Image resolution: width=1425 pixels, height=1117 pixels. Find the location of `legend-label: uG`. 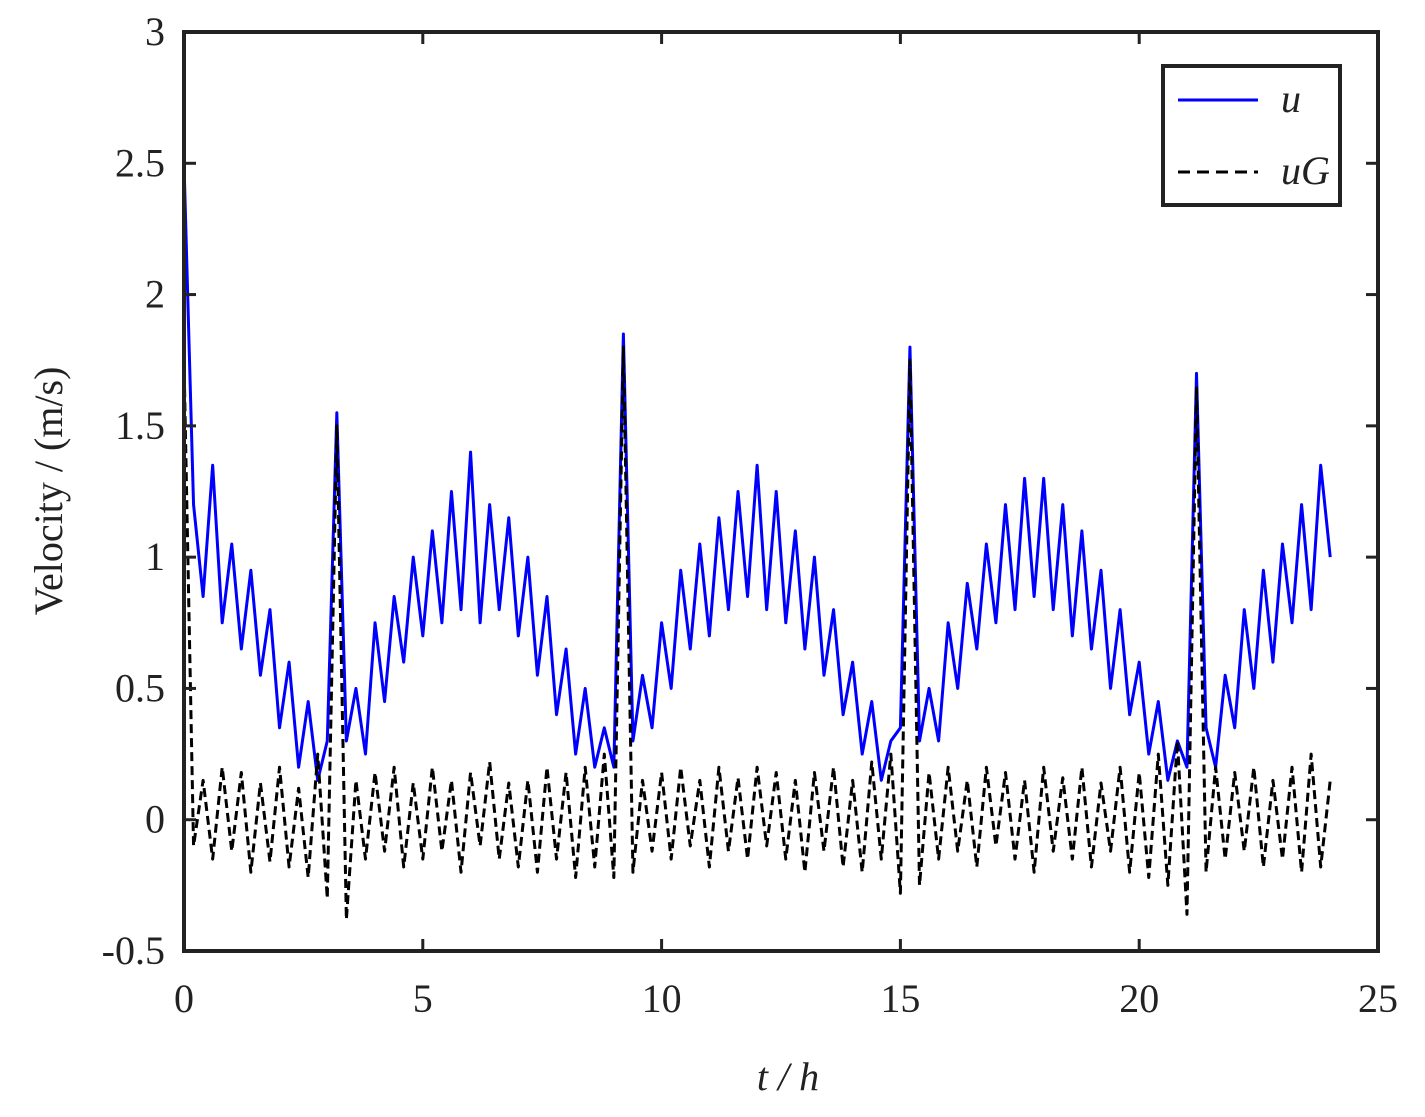

legend-label: uG is located at coordinates (1305, 170).